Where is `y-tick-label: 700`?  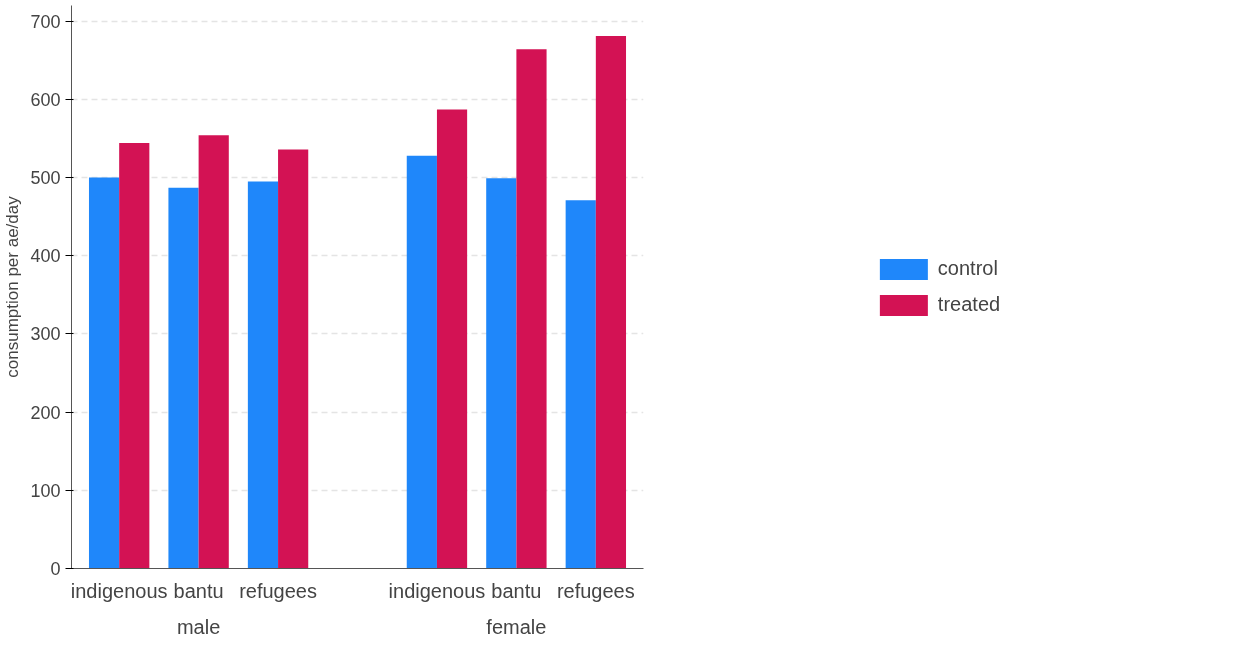 y-tick-label: 700 is located at coordinates (45, 21).